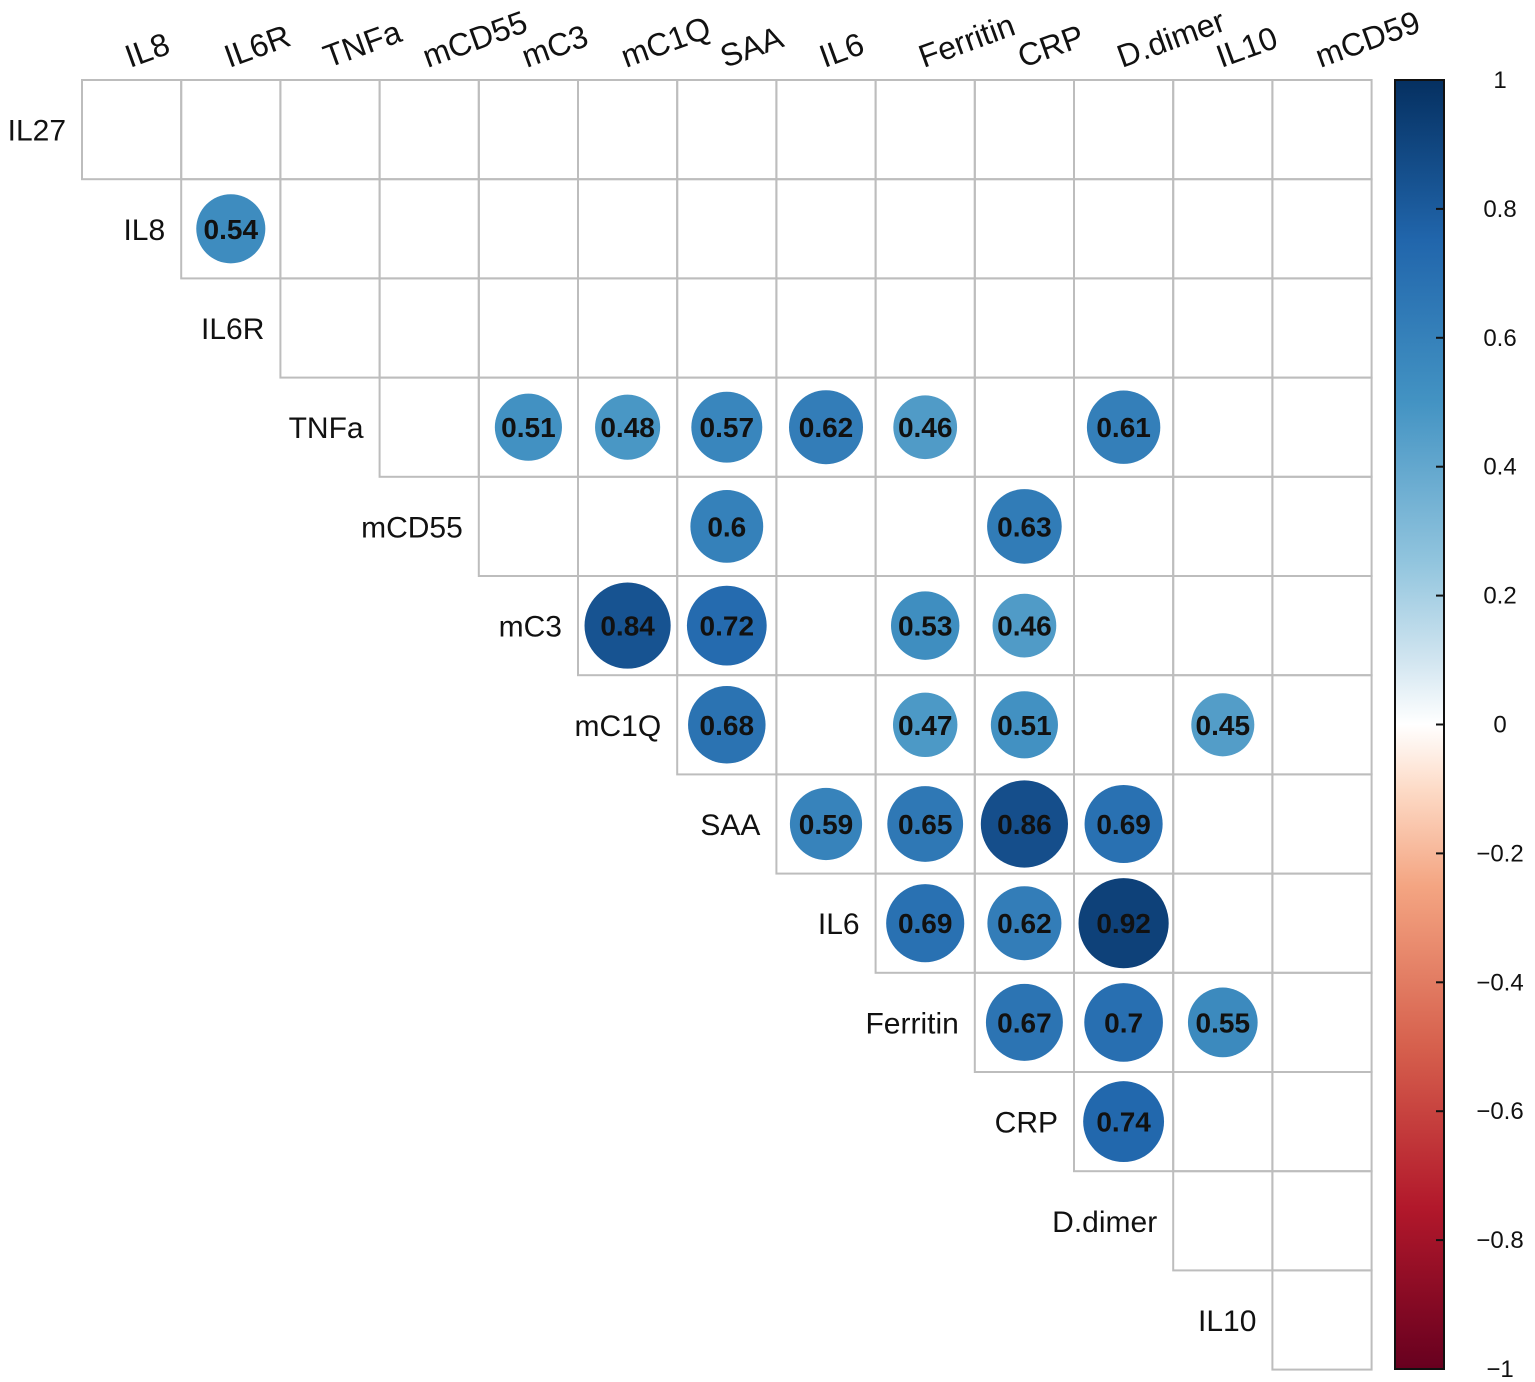 The width and height of the screenshot is (1535, 1382). I want to click on grid-cell-il27-mcd55, so click(429, 130).